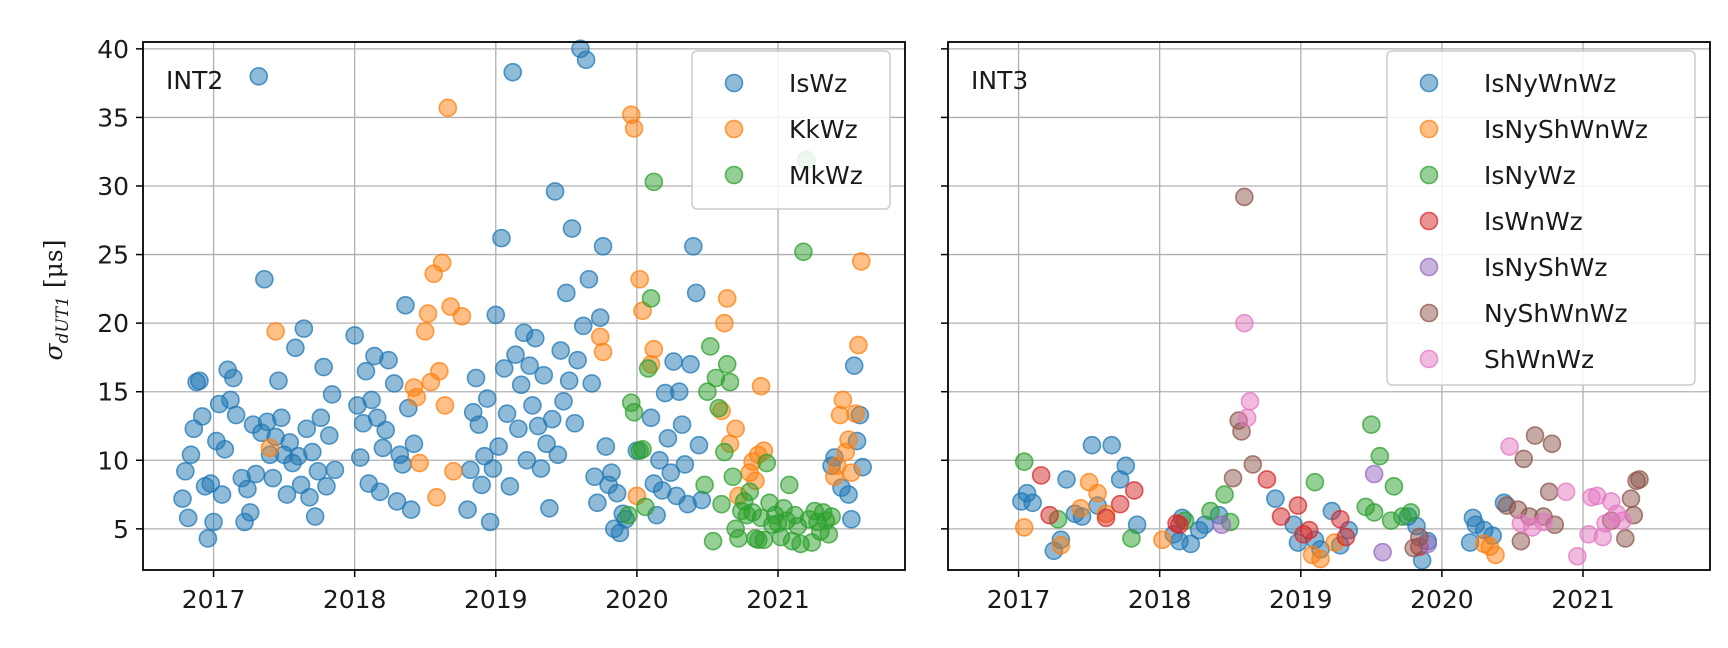 The image size is (1728, 648). What do you see at coordinates (1541, 218) in the screenshot?
I see `legend-box` at bounding box center [1541, 218].